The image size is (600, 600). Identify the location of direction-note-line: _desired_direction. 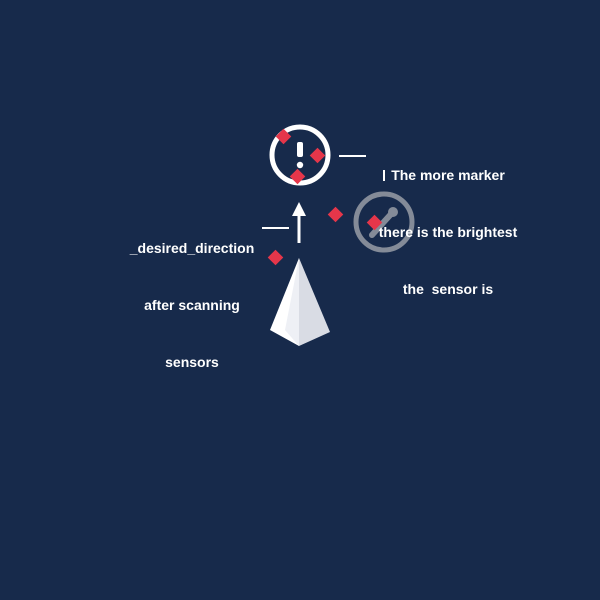
(192, 248).